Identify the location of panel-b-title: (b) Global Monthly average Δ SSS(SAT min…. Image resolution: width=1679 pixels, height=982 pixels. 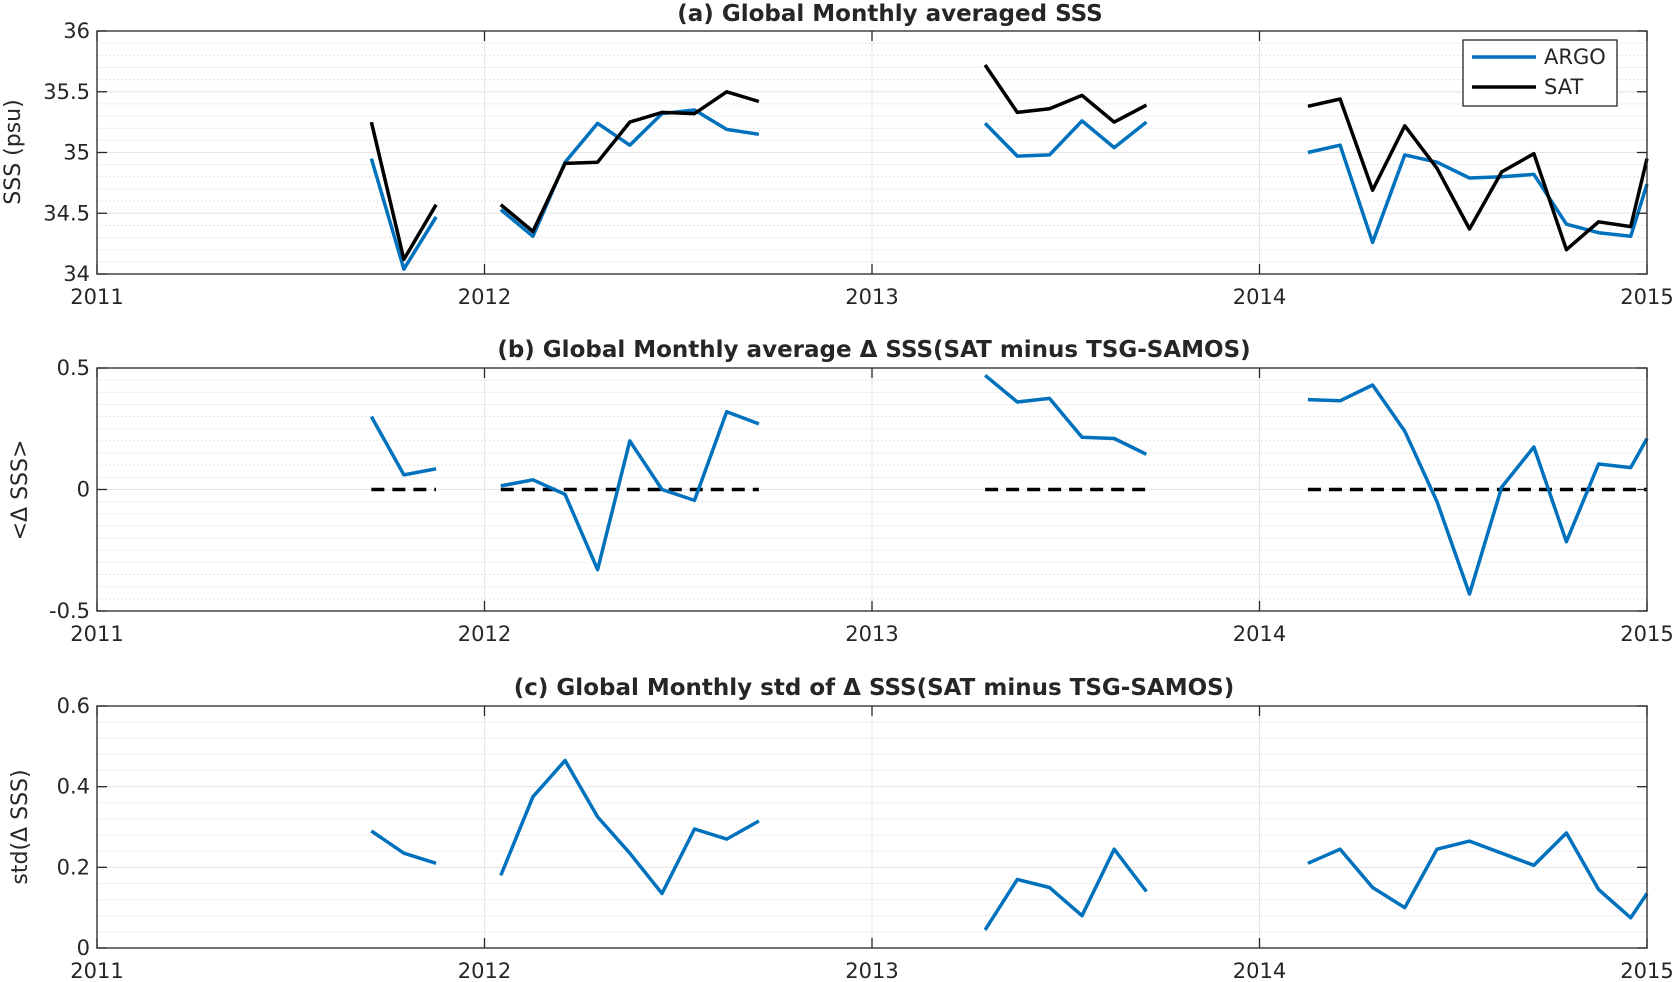
(873, 350).